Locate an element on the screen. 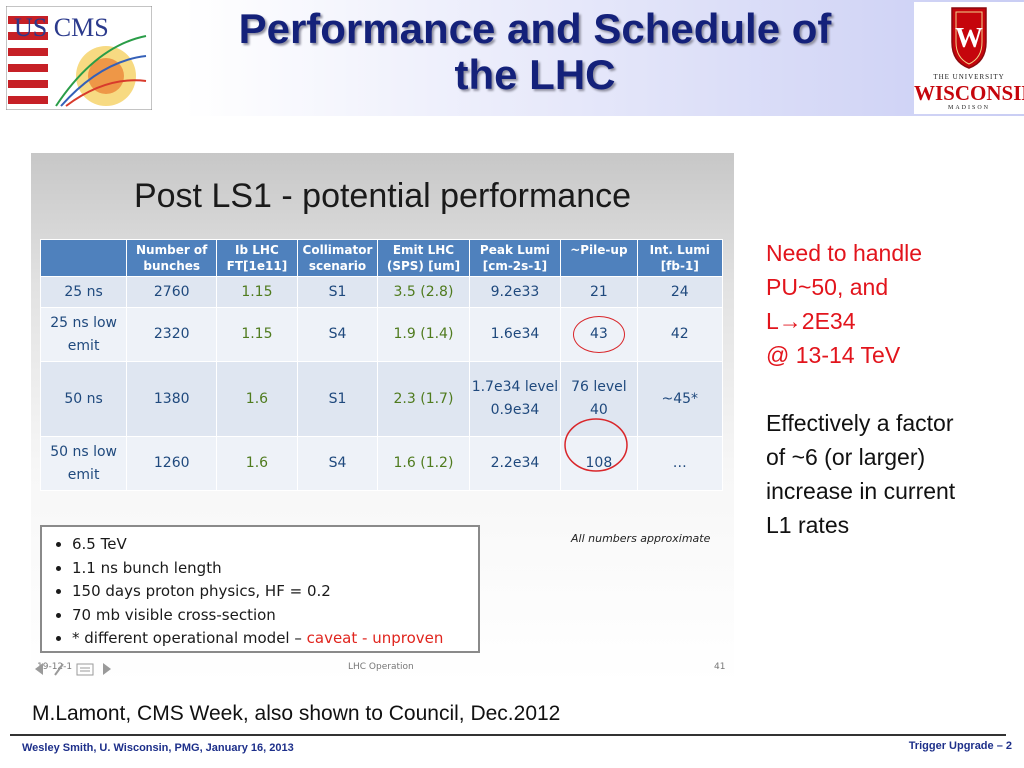 This screenshot has width=1024, height=768. side-note-line: L→2E34 is located at coordinates (844, 321).